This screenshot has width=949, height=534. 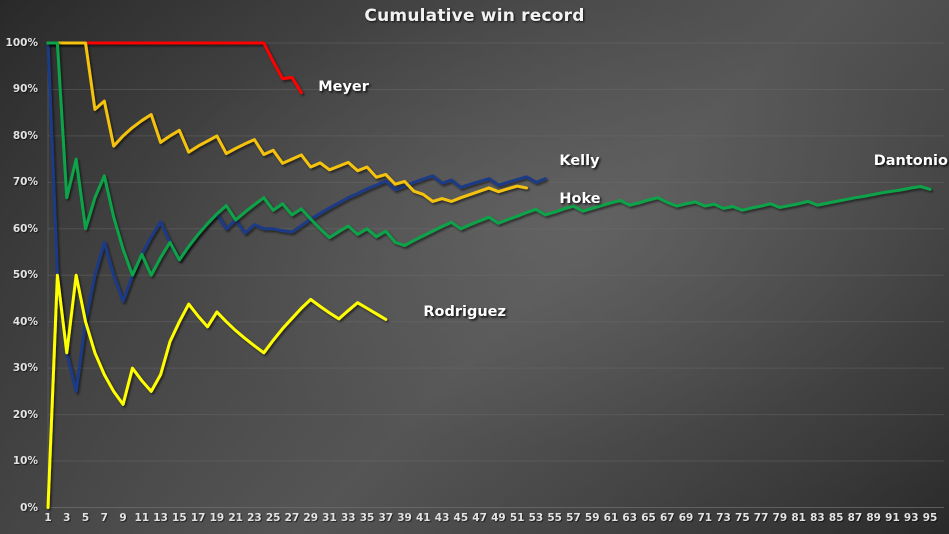 What do you see at coordinates (873, 518) in the screenshot?
I see `x-tick-label: 89` at bounding box center [873, 518].